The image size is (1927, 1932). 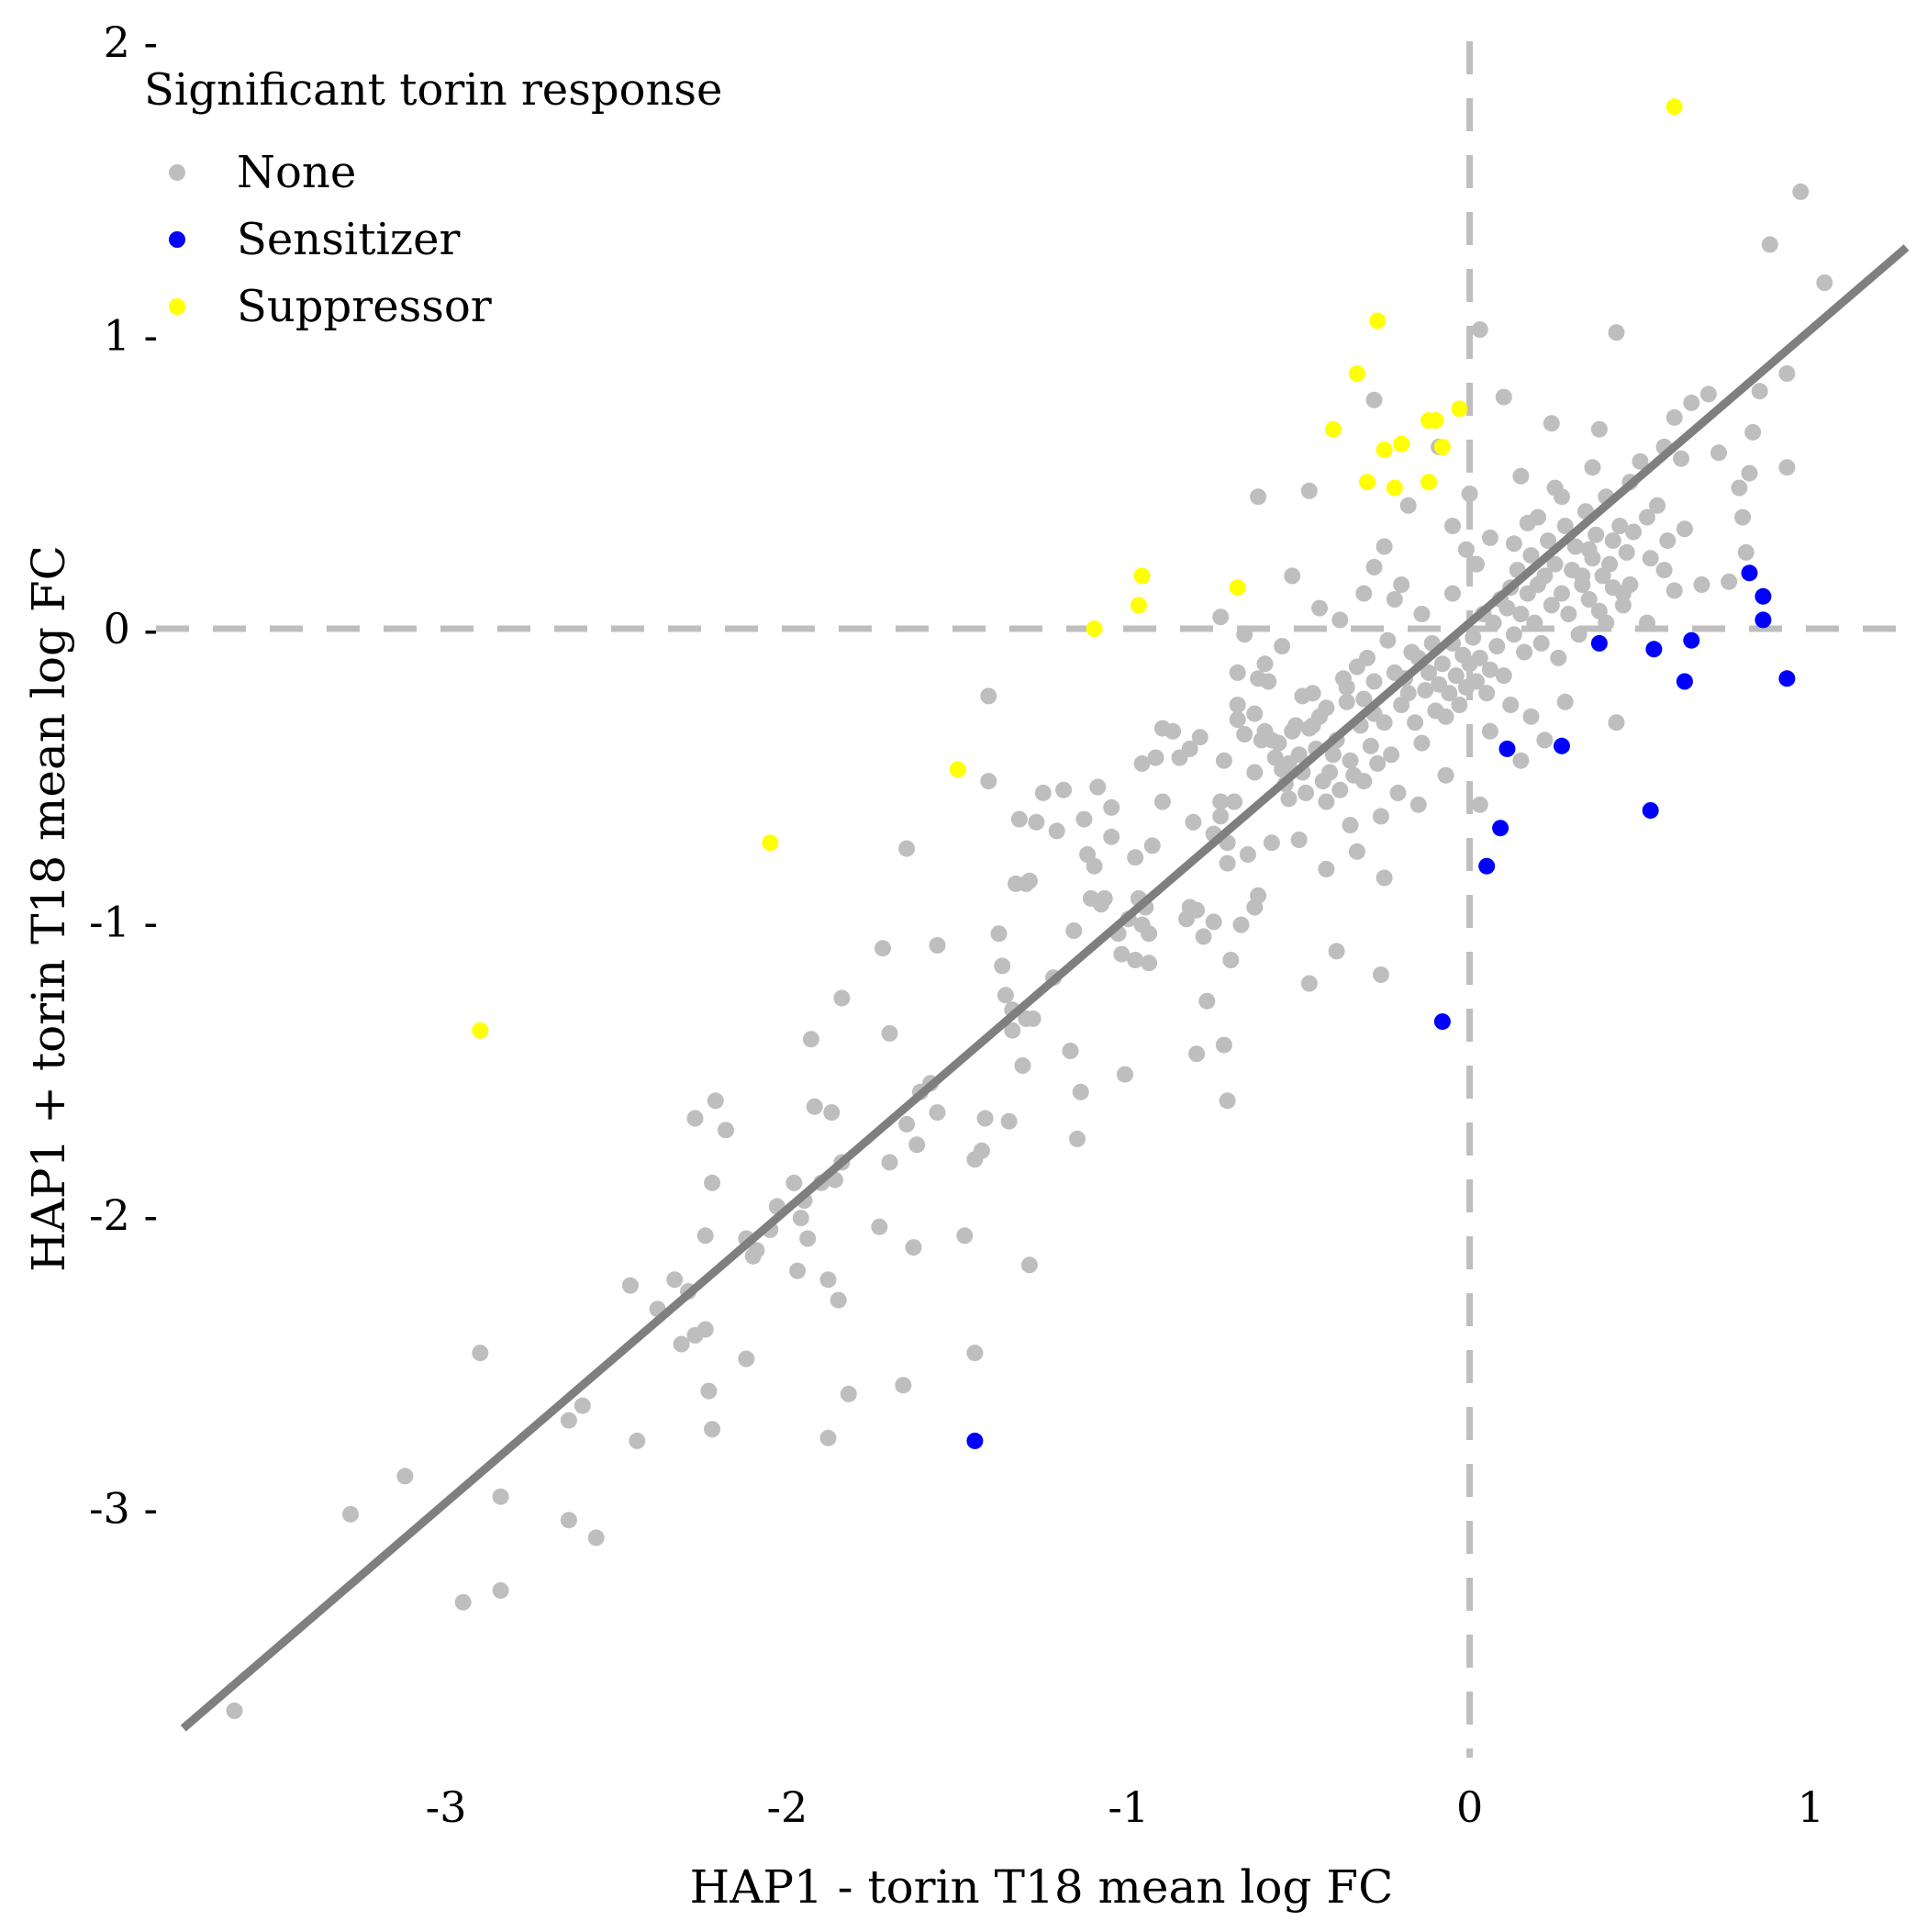 What do you see at coordinates (1811, 1807) in the screenshot?
I see `x-tick-label: 1` at bounding box center [1811, 1807].